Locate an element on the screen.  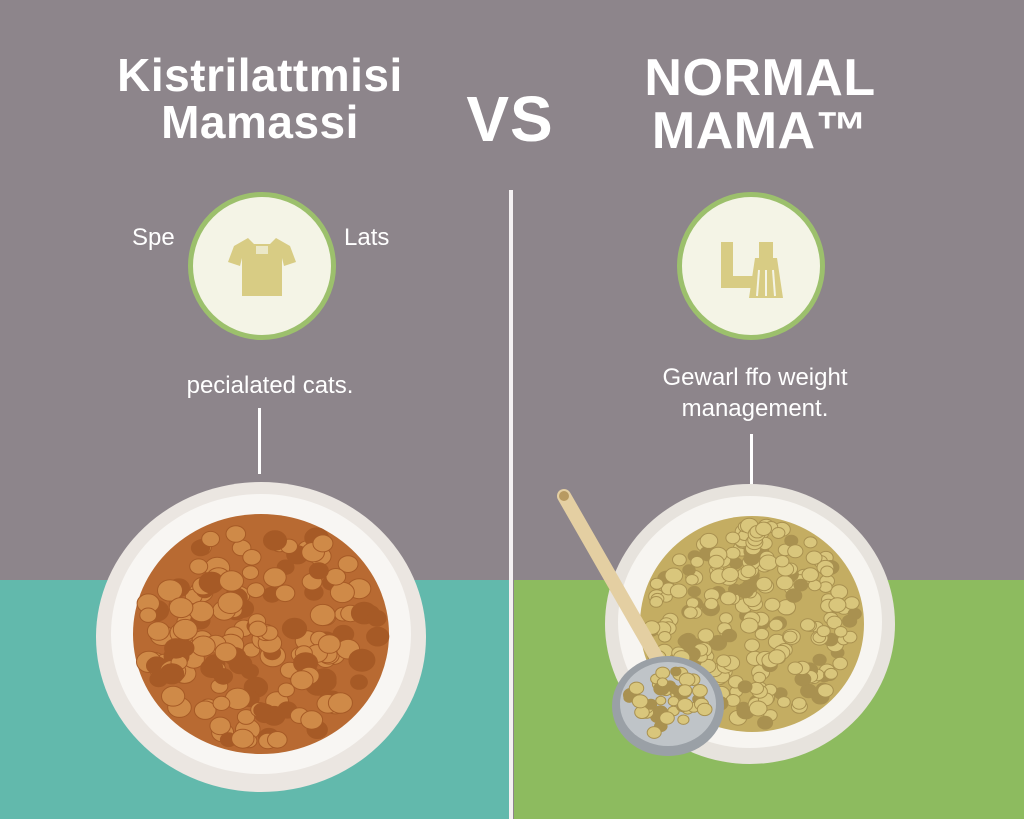
right-title: NORMAL MAMA™ is located at coordinates (760, 105).